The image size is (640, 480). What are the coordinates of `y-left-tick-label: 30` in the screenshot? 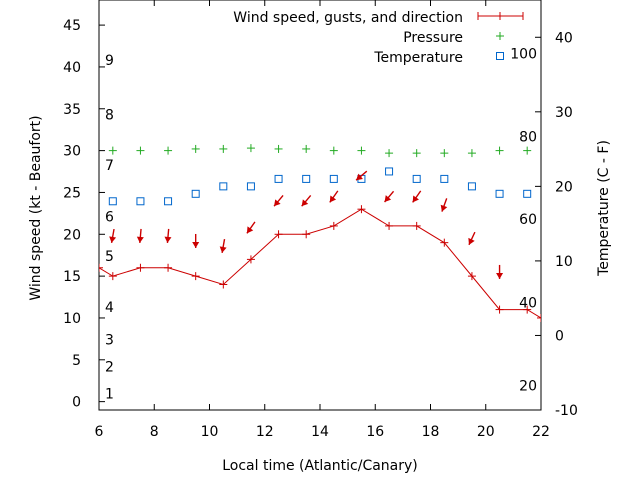 It's located at (72, 152).